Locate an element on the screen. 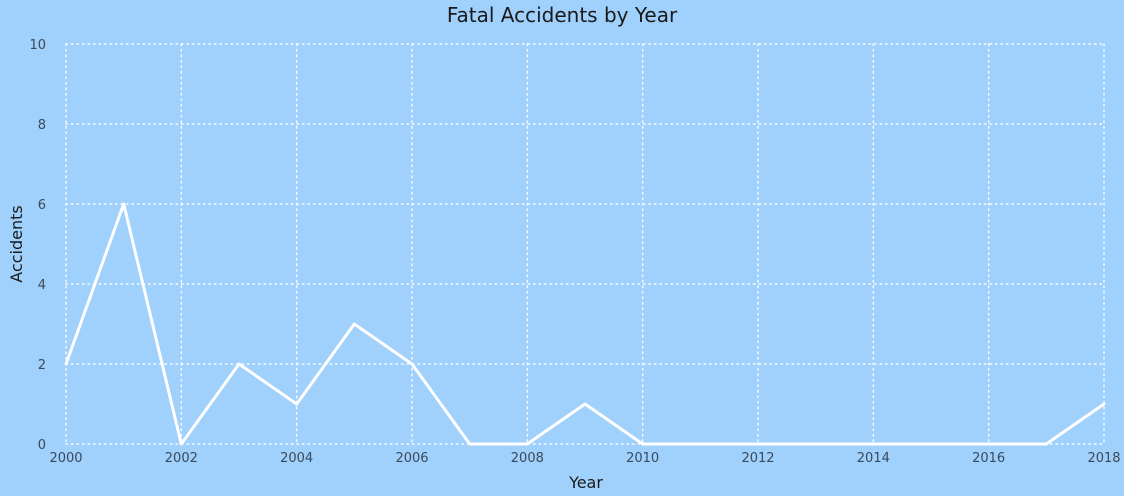 Image resolution: width=1124 pixels, height=496 pixels. y-tick-label: 2 is located at coordinates (42, 365).